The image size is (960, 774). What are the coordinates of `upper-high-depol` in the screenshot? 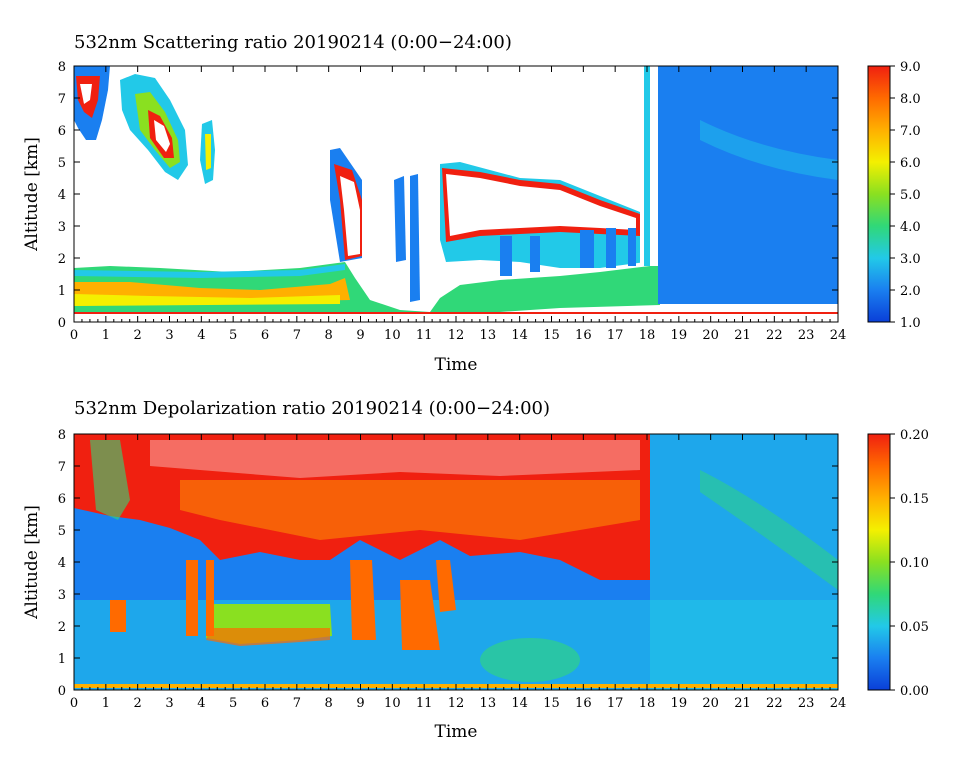 It's located at (362, 507).